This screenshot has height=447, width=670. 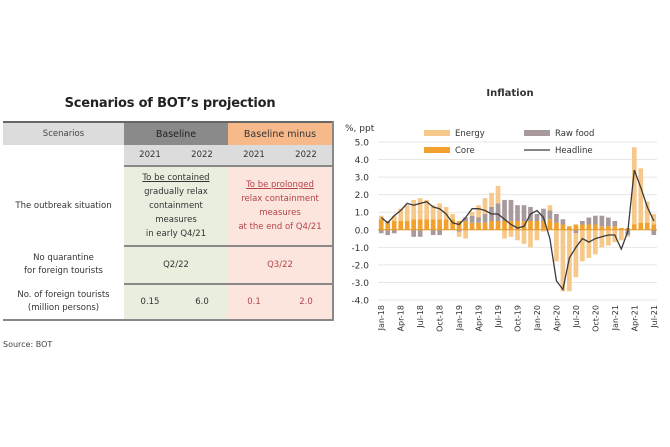 What do you see at coordinates (150, 302) in the screenshot?
I see `tourists-baseline-2021: 0.15` at bounding box center [150, 302].